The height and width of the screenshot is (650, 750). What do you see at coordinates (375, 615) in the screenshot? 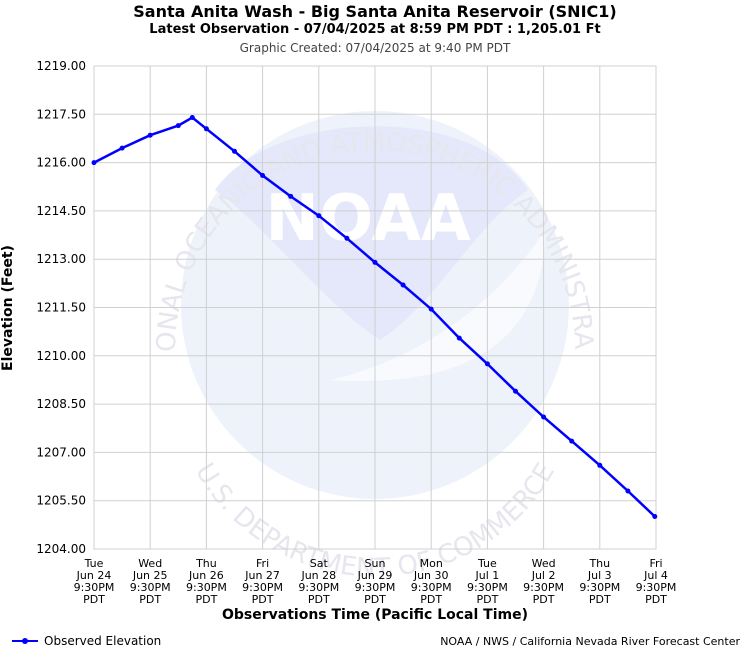
I see `x-axis-label: Observations Time (Pacific Local Time)` at bounding box center [375, 615].